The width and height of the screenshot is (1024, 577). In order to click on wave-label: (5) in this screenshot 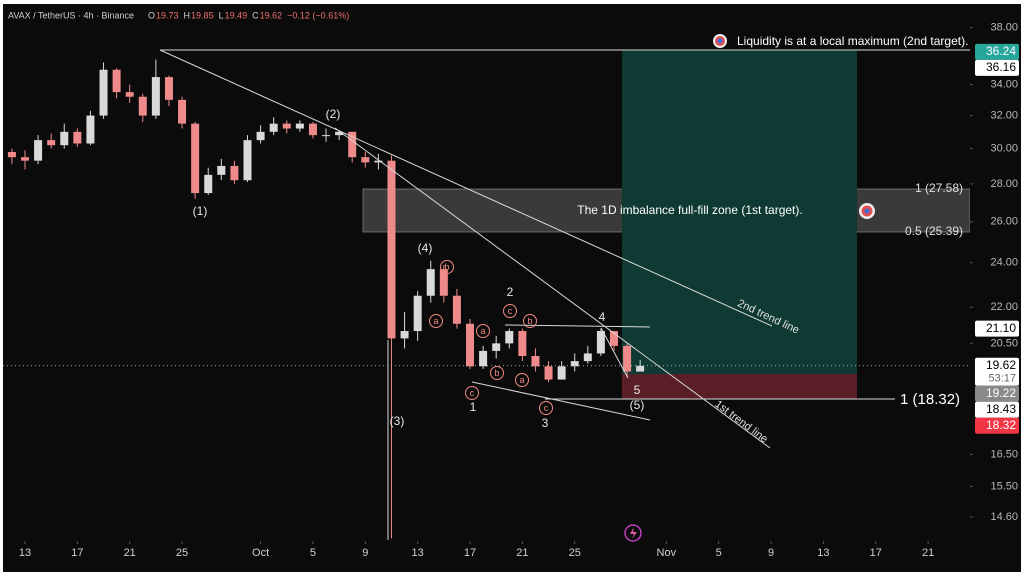, I will do `click(637, 405)`.